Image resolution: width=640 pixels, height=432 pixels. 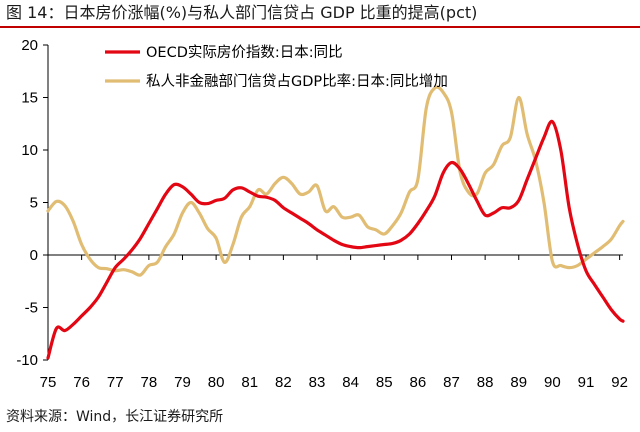 What do you see at coordinates (29, 45) in the screenshot?
I see `y-tick-label: 20` at bounding box center [29, 45].